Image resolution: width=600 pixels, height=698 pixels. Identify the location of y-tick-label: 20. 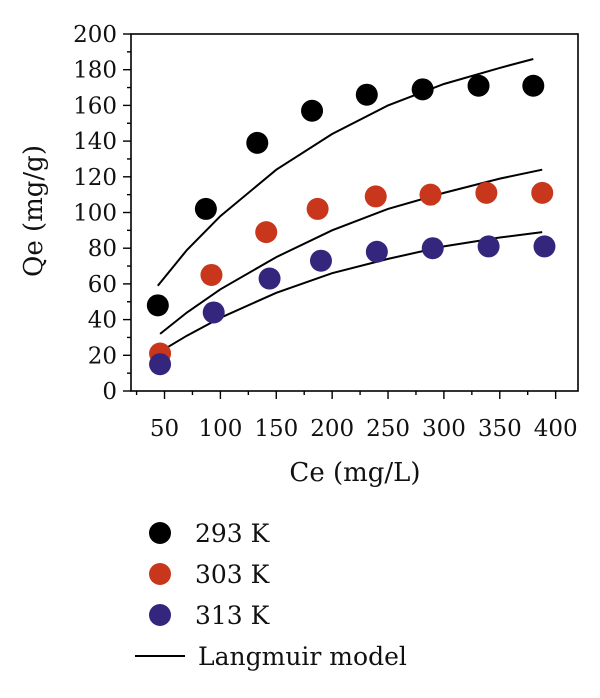
(102, 356).